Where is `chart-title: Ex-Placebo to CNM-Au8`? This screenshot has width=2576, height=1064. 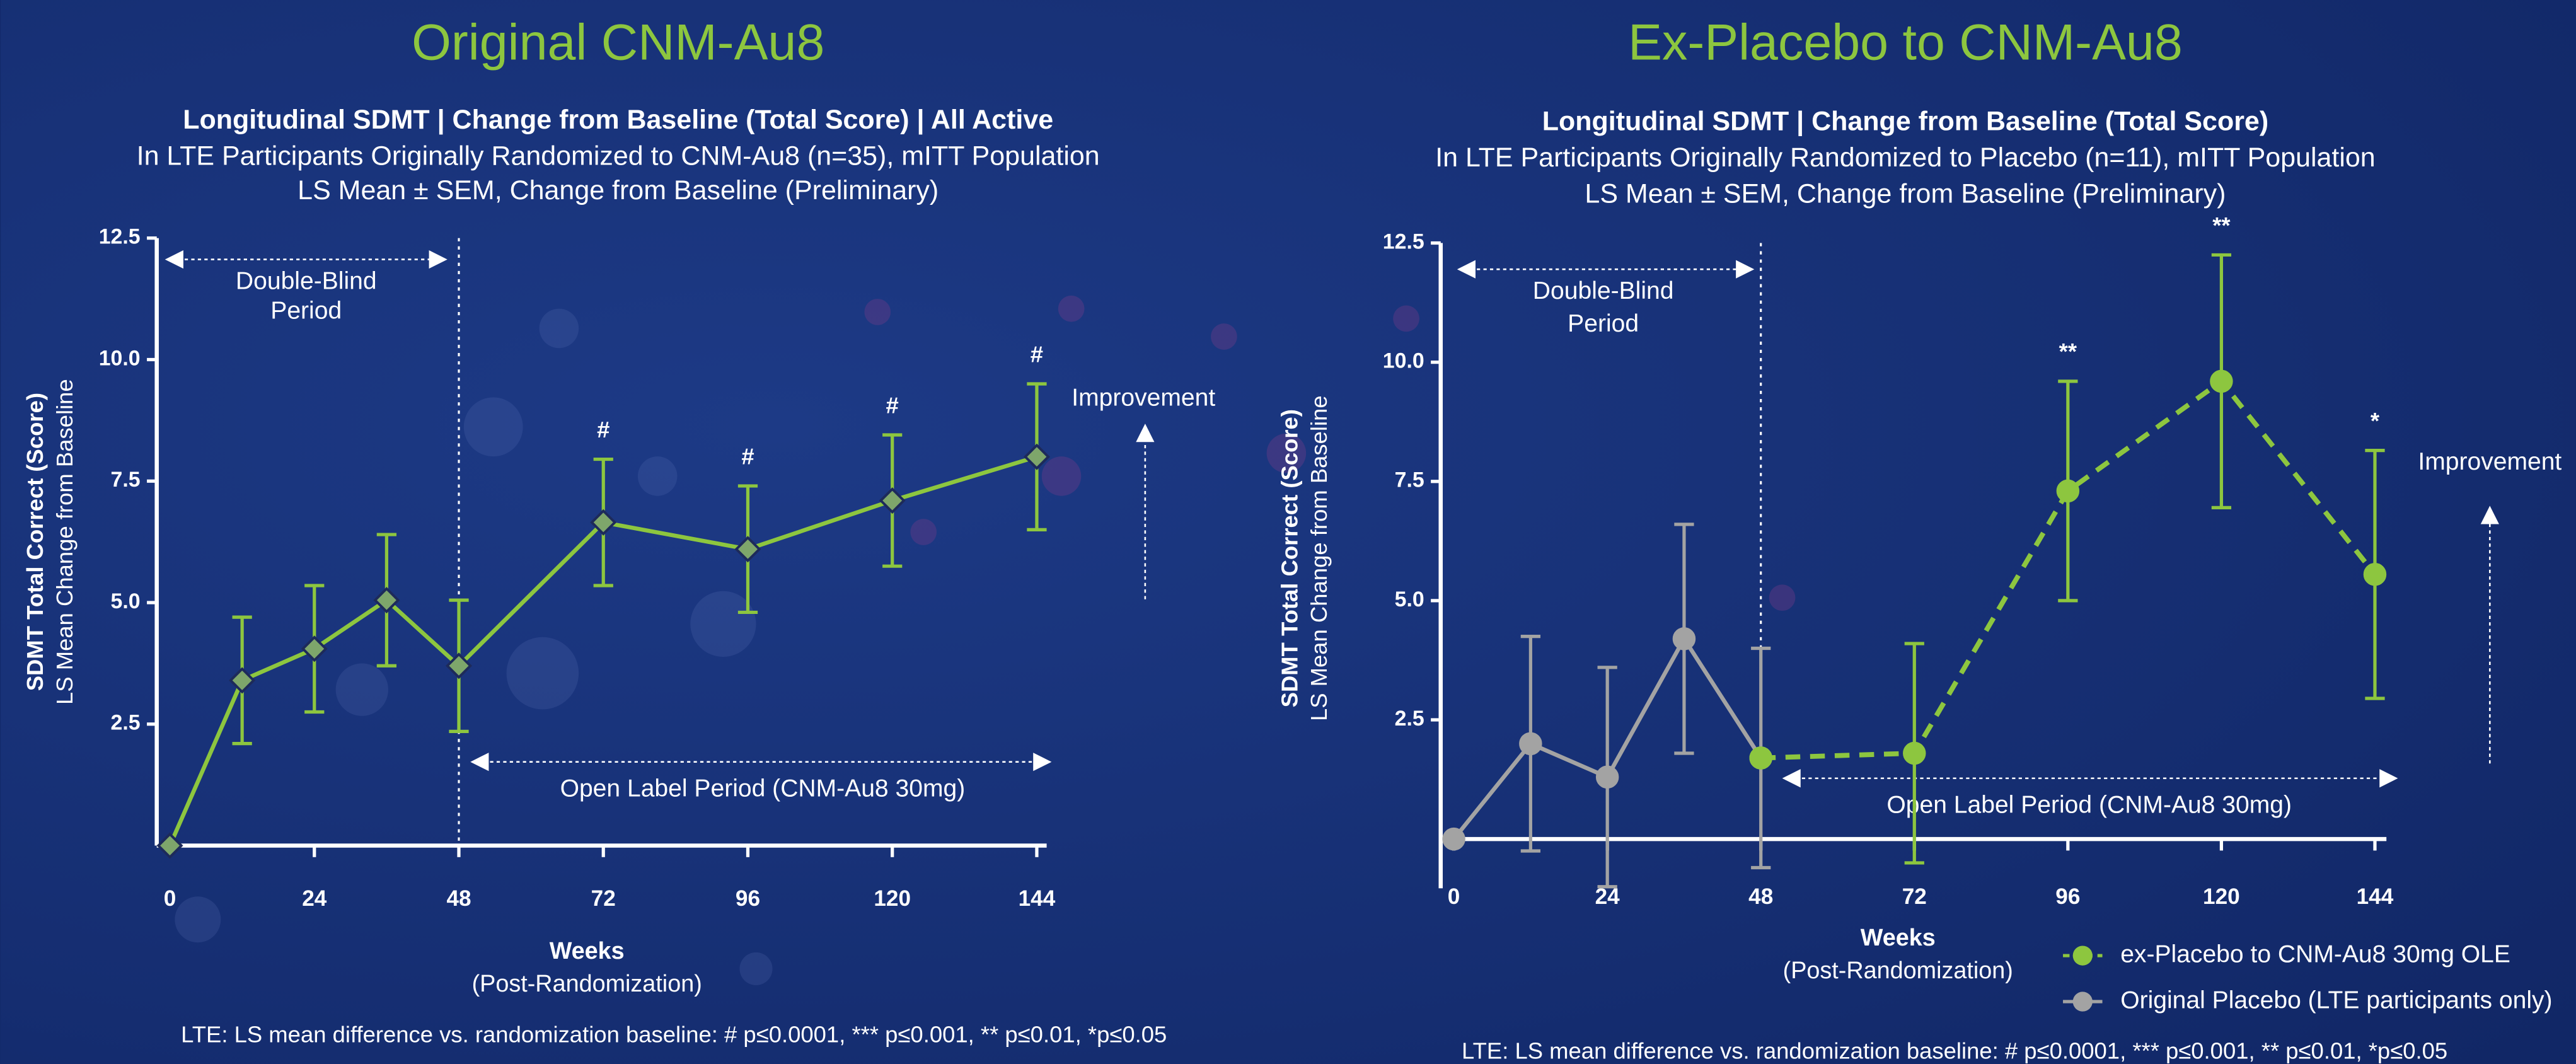 chart-title: Ex-Placebo to CNM-Au8 is located at coordinates (1906, 42).